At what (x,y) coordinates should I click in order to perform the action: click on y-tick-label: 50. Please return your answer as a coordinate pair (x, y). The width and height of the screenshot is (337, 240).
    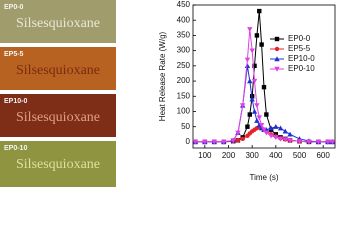
    Looking at the image, I should click on (185, 126).